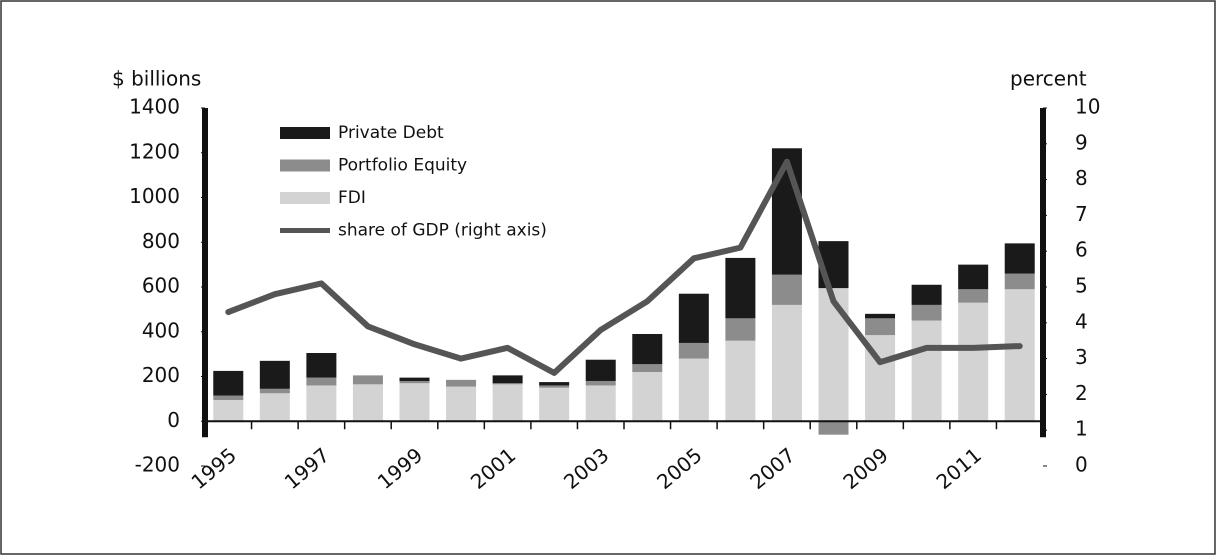 The image size is (1216, 555). I want to click on y-tick-label: 1000, so click(154, 196).